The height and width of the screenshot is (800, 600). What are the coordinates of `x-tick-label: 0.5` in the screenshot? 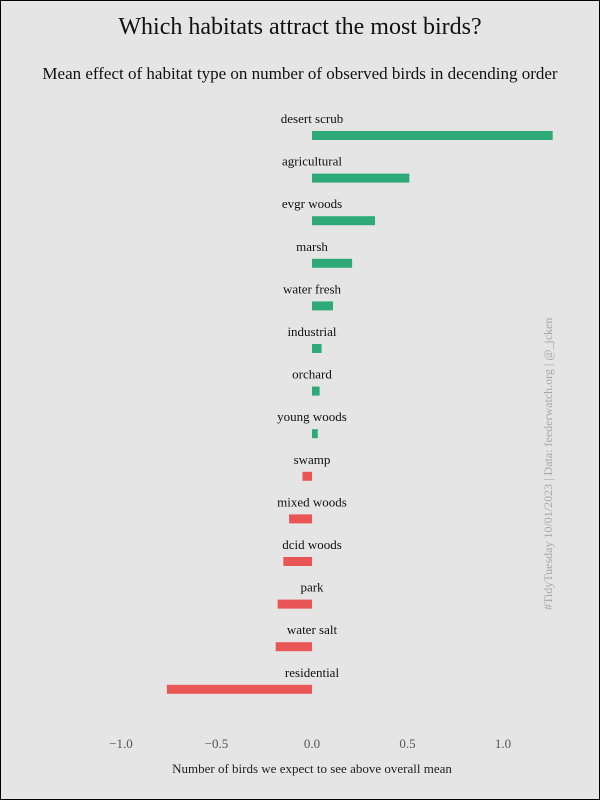 It's located at (407, 743).